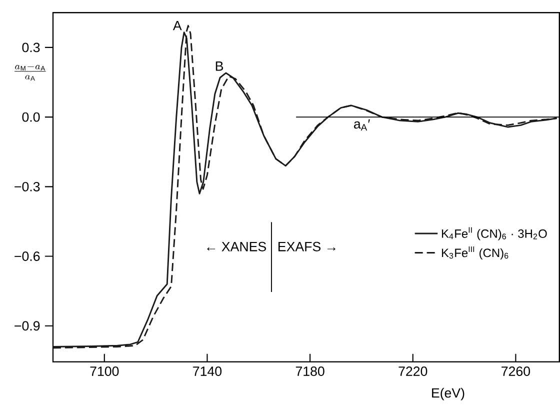 This screenshot has width=560, height=405. What do you see at coordinates (516, 371) in the screenshot?
I see `x-tick-label: 7260` at bounding box center [516, 371].